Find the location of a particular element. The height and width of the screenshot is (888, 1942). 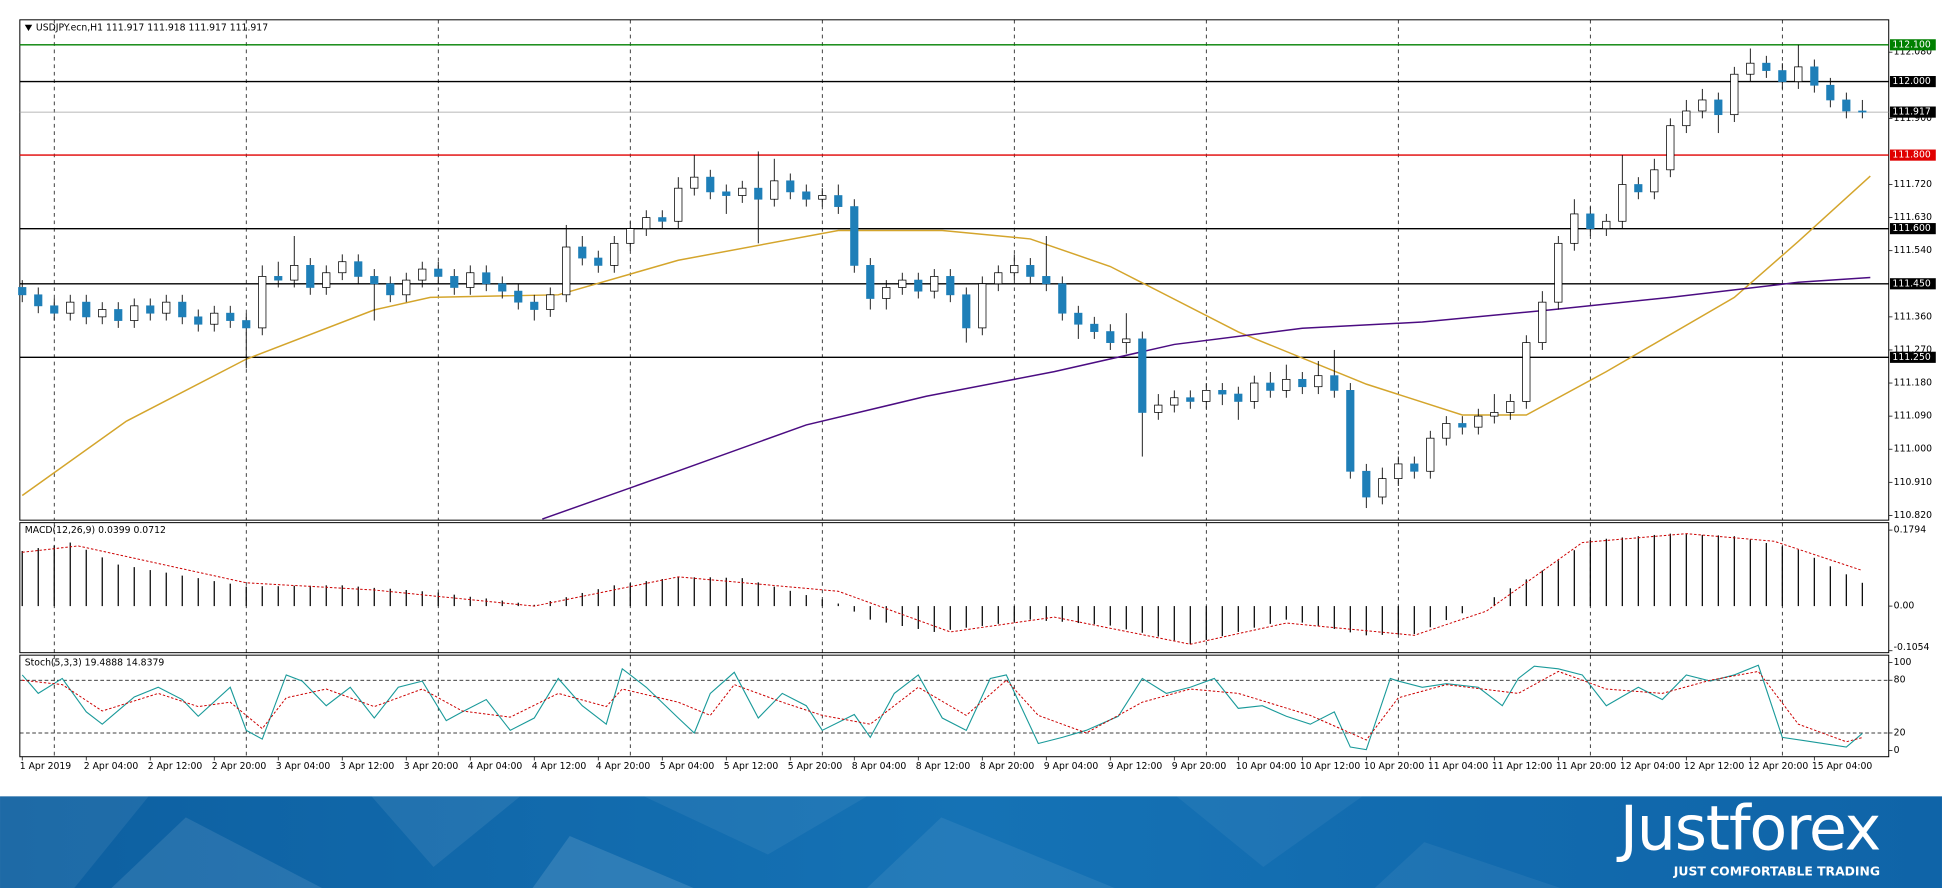

x-tick-label: 4 Apr 12:00 is located at coordinates (559, 766).